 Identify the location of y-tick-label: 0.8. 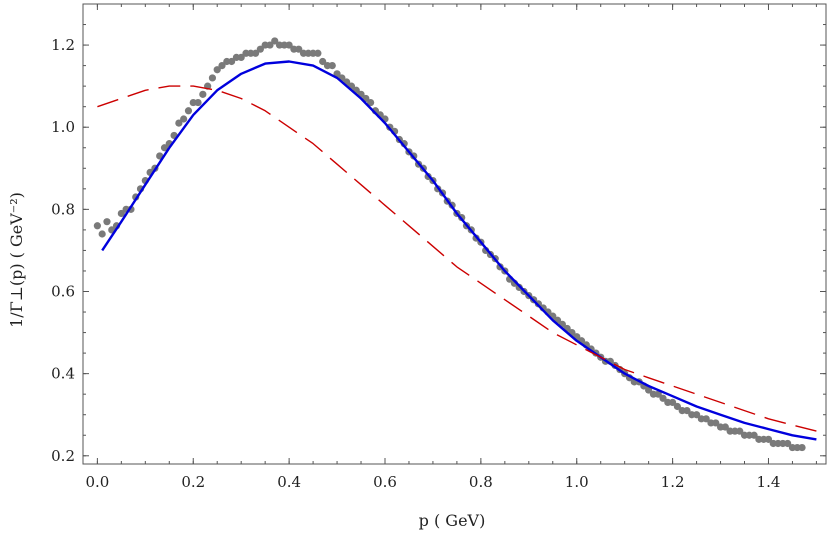
(63, 209).